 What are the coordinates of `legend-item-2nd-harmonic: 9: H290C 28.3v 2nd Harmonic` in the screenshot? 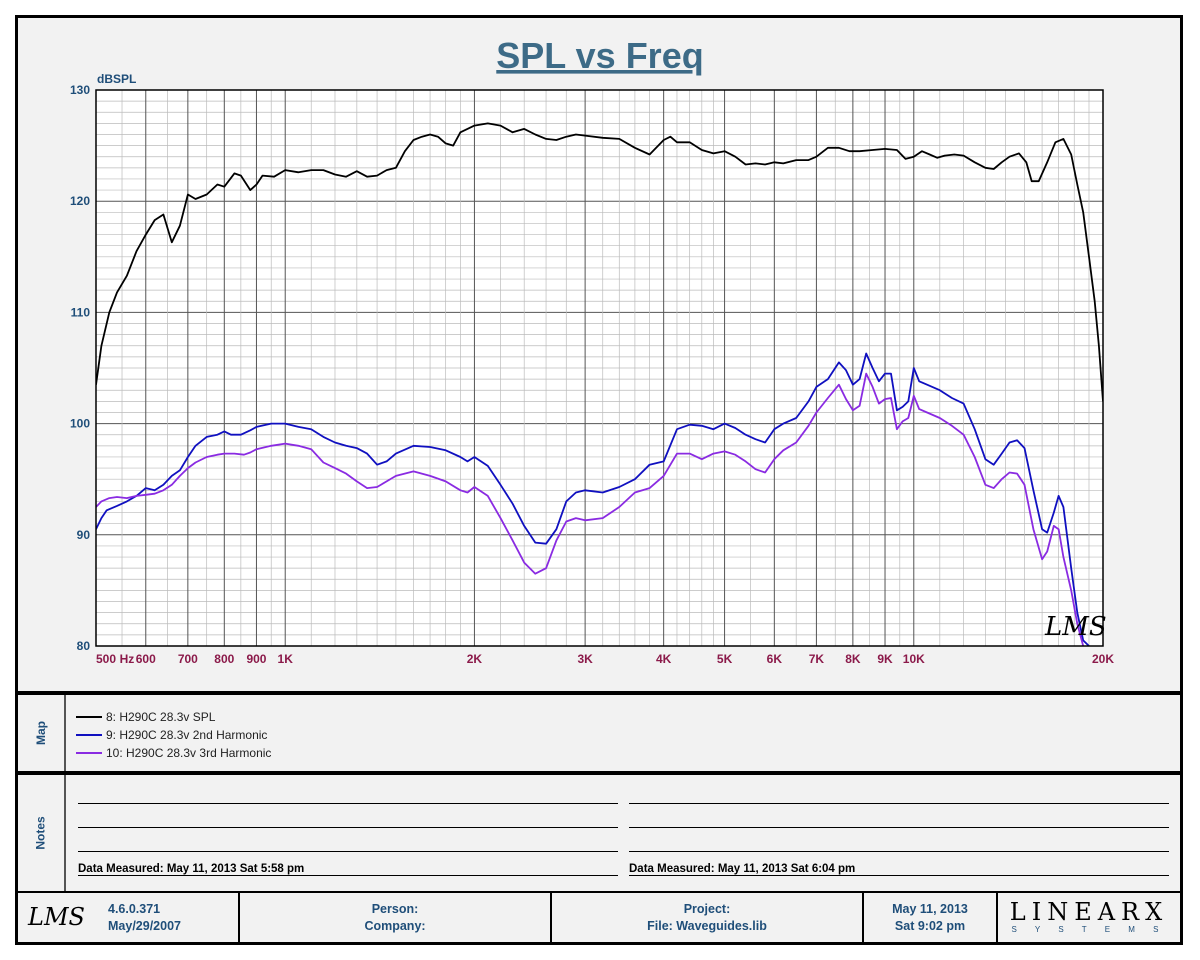 It's located at (171, 734).